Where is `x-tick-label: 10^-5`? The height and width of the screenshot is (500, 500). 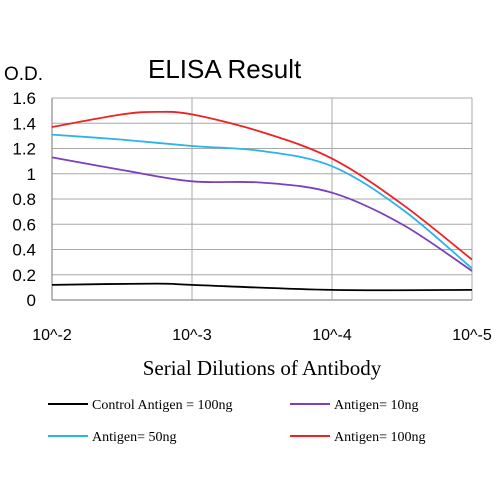 x-tick-label: 10^-5 is located at coordinates (472, 335).